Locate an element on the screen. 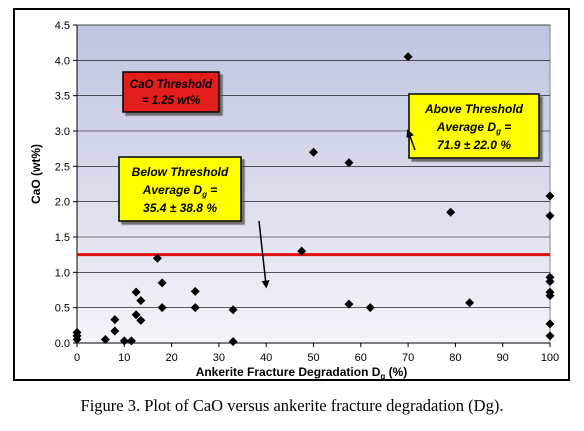  ytick-label: 0.5 is located at coordinates (62, 309).